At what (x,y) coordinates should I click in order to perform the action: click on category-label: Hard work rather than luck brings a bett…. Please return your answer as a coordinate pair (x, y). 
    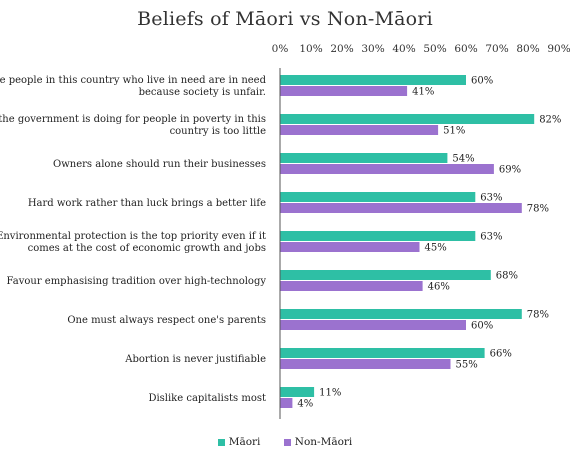
    Looking at the image, I should click on (147, 203).